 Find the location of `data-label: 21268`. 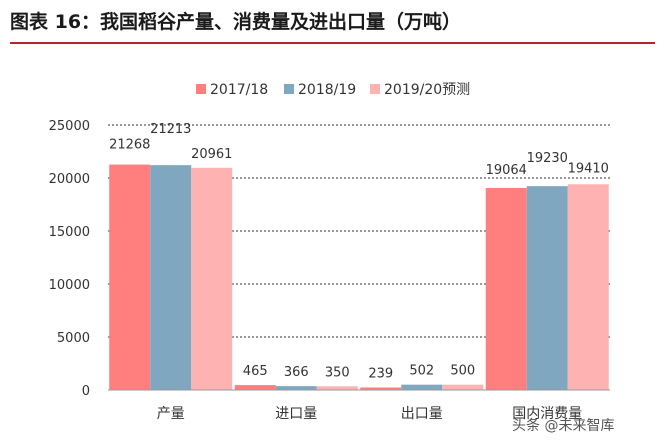

data-label: 21268 is located at coordinates (129, 145).